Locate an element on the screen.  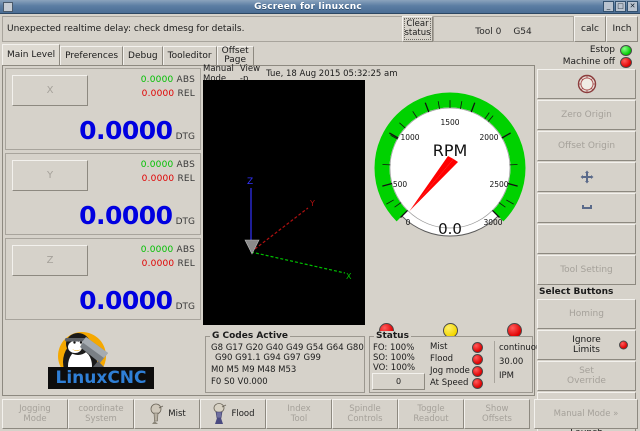
coordinate-system-line2: System is located at coordinates (101, 419).